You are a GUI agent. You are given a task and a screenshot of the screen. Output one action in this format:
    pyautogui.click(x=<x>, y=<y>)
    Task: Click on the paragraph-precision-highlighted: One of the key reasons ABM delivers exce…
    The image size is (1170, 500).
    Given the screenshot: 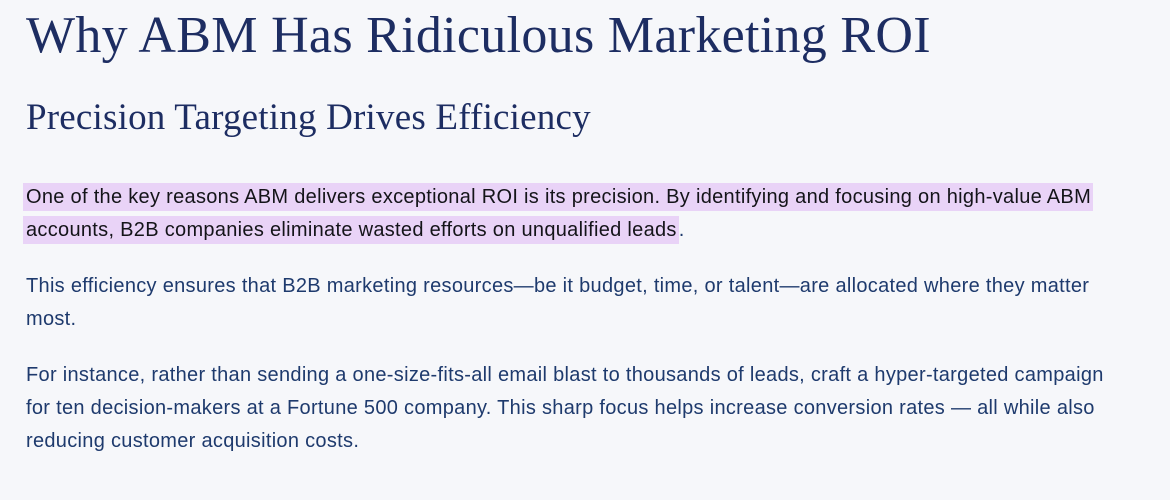 What is the action you would take?
    pyautogui.click(x=576, y=214)
    